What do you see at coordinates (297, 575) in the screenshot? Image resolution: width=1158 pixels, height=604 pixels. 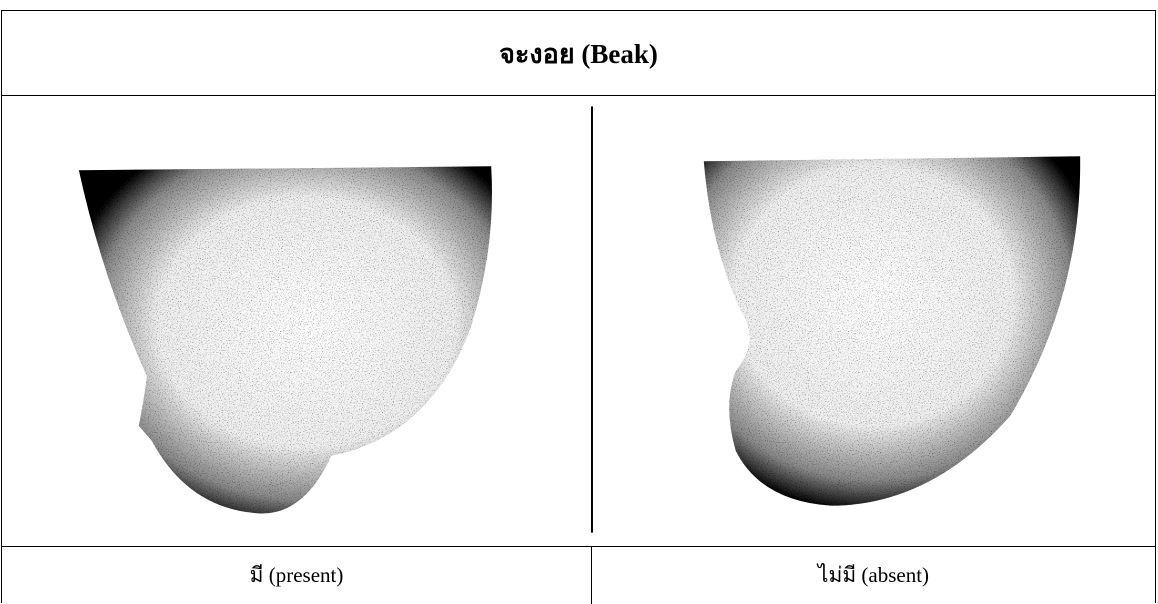 I see `caption: มี (present)` at bounding box center [297, 575].